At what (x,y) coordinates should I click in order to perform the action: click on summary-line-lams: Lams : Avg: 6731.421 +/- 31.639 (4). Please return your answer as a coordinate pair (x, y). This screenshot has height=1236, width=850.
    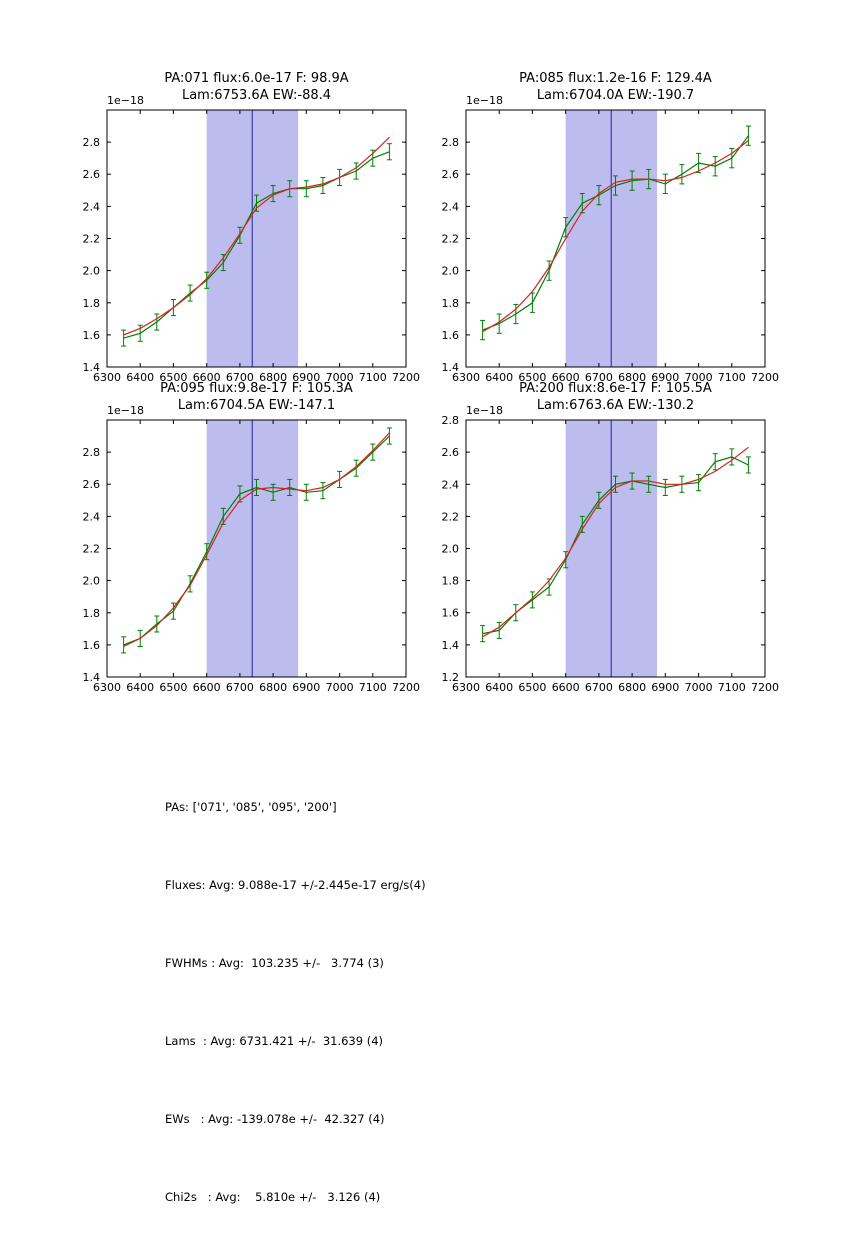
    Looking at the image, I should click on (274, 1041).